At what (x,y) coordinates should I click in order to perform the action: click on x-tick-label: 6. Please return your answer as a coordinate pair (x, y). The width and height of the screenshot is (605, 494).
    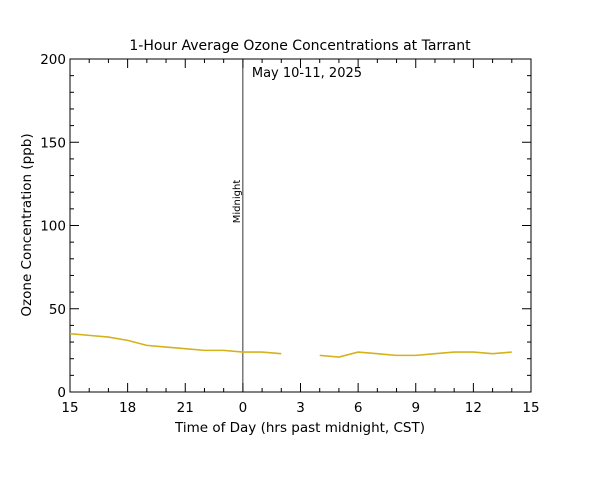
    Looking at the image, I should click on (358, 408).